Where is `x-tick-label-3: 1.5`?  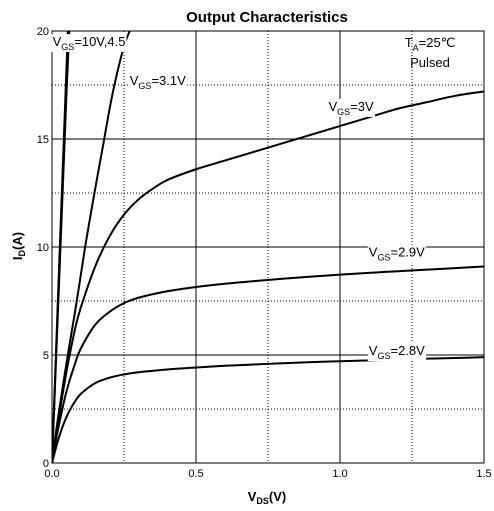
x-tick-label-3: 1.5 is located at coordinates (483, 474).